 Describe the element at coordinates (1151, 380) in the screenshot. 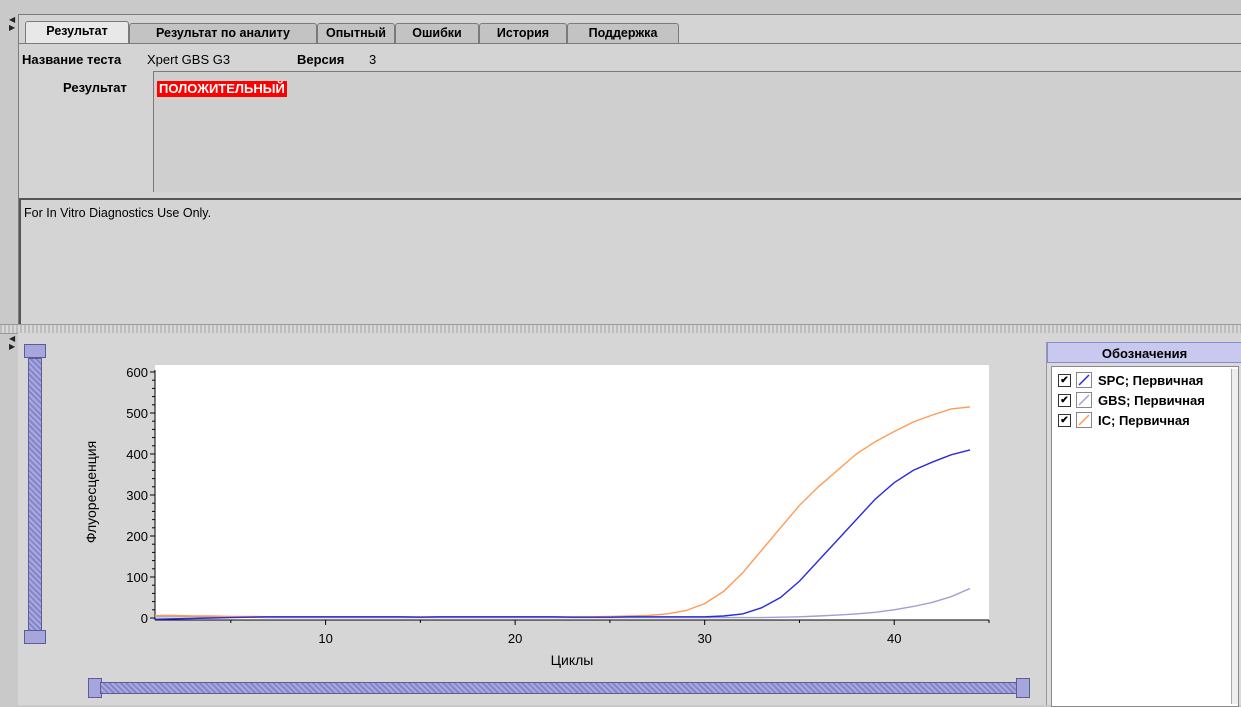

I see `legend-item-label: SPC; Первичная` at that location.